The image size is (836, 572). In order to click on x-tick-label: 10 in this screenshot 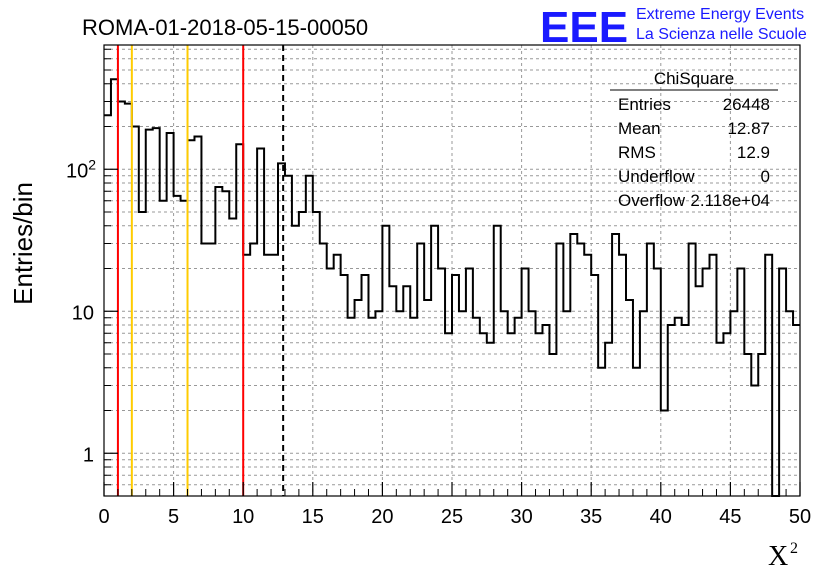, I will do `click(243, 517)`.